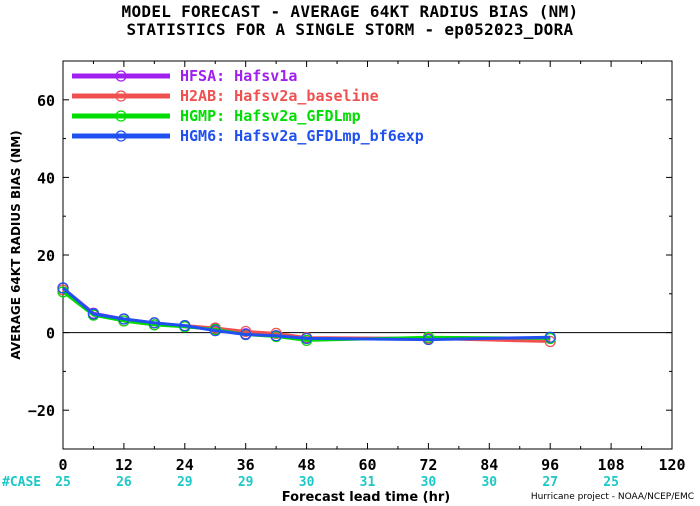  I want to click on x-tick-label: 0, so click(62, 465).